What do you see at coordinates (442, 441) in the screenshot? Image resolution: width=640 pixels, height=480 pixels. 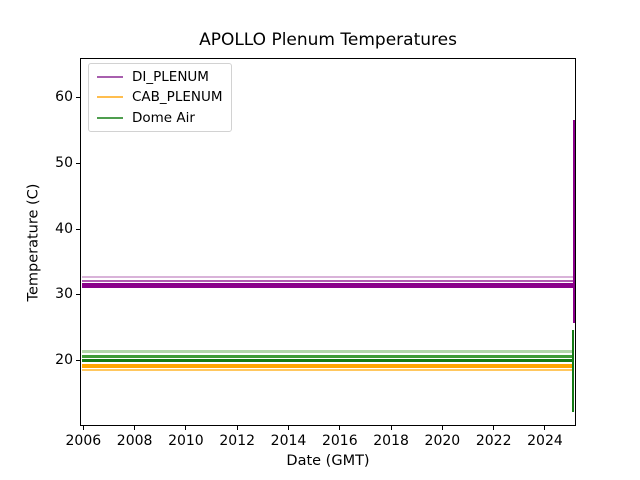 I see `x-tick-label: 2020` at bounding box center [442, 441].